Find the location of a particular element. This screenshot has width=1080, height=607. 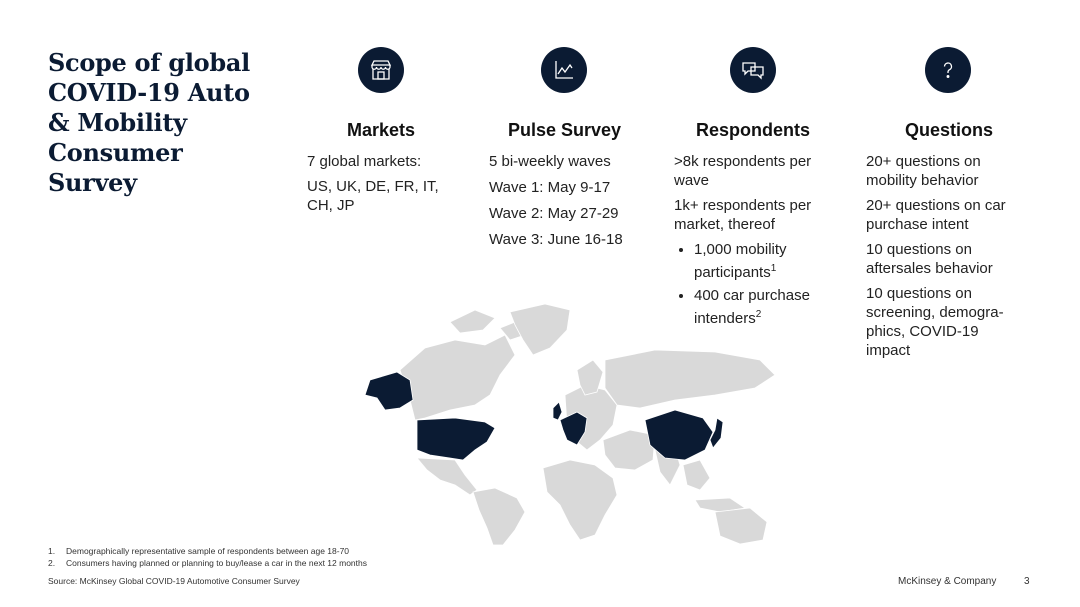

respondents-line: >8k respondents per wave is located at coordinates (743, 171).